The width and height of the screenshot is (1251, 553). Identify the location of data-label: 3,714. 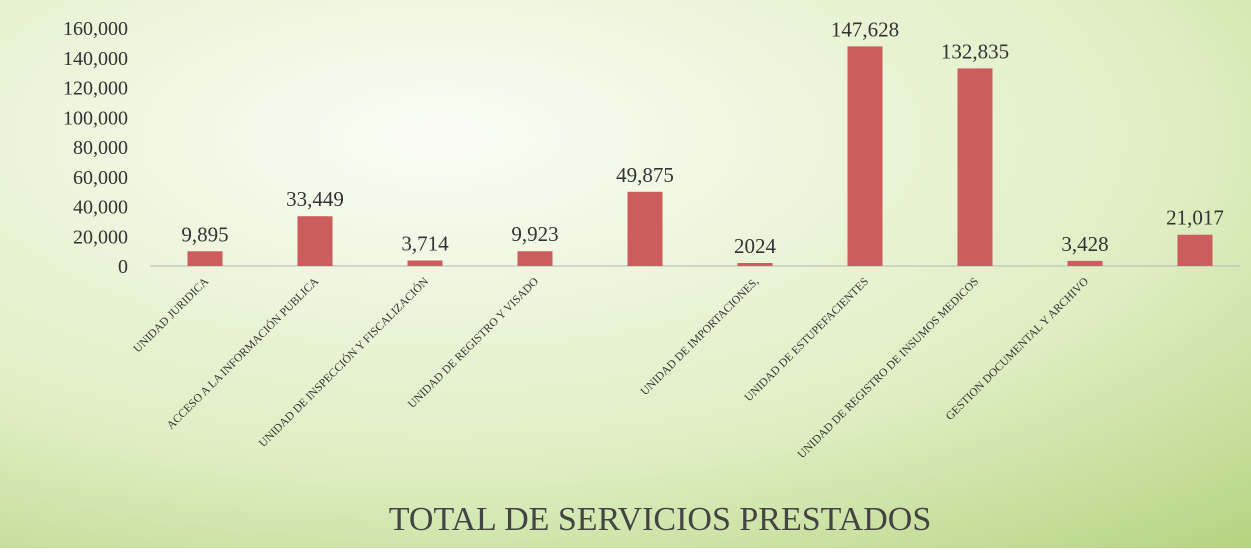
(425, 243).